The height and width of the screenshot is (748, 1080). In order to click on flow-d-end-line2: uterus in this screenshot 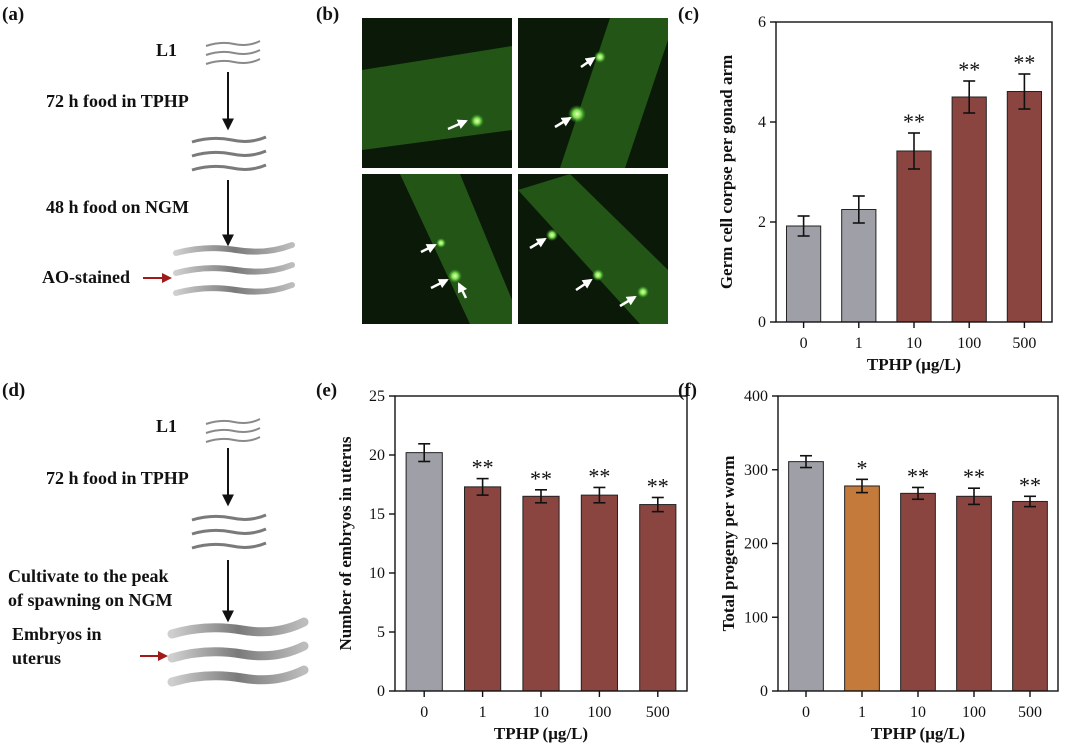, I will do `click(36, 658)`.